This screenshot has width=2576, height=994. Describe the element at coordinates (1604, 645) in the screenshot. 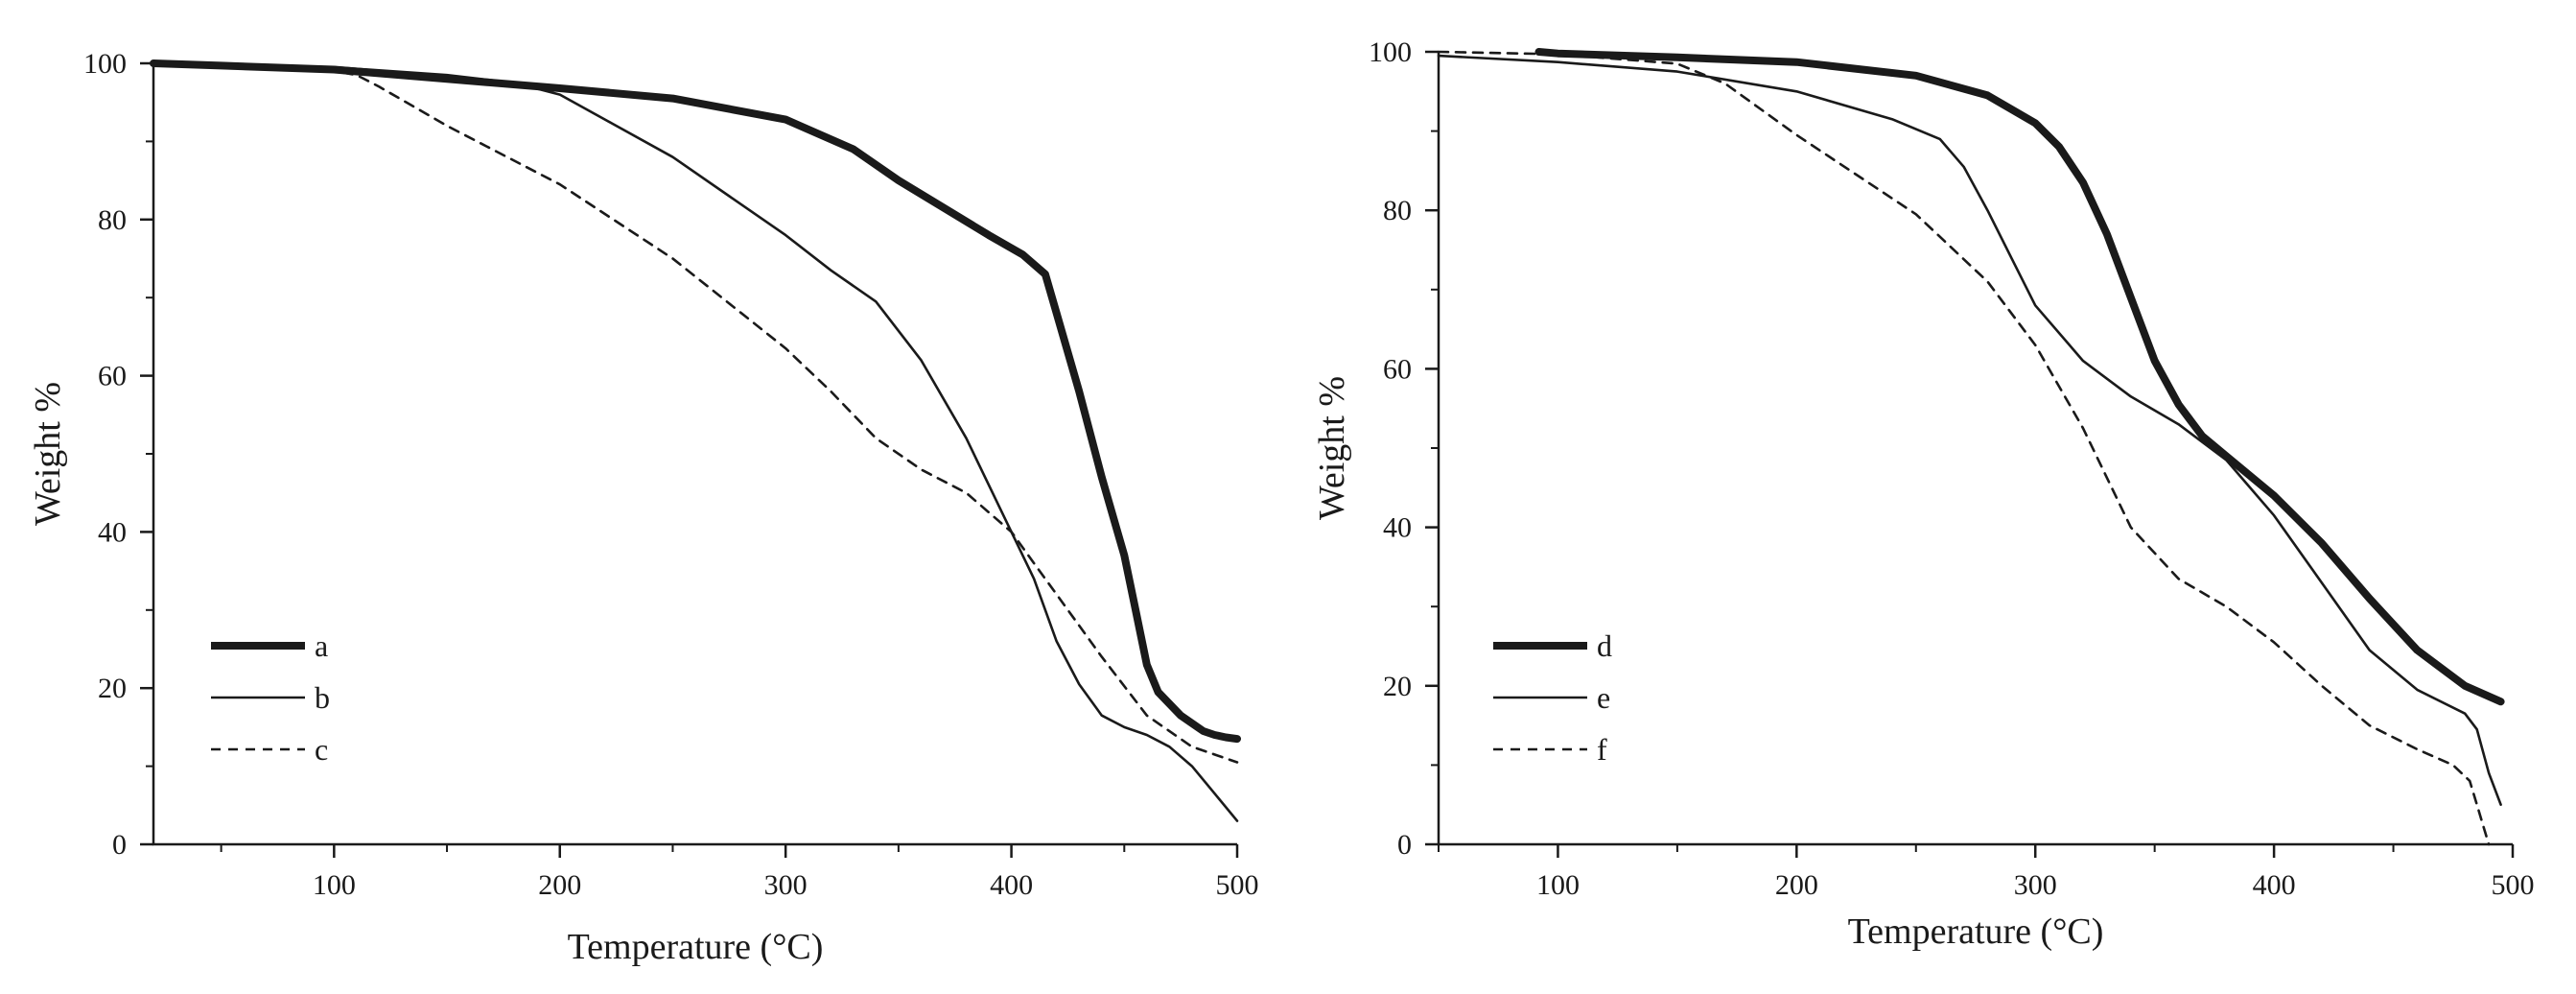

I see `legend-label-d: d` at that location.